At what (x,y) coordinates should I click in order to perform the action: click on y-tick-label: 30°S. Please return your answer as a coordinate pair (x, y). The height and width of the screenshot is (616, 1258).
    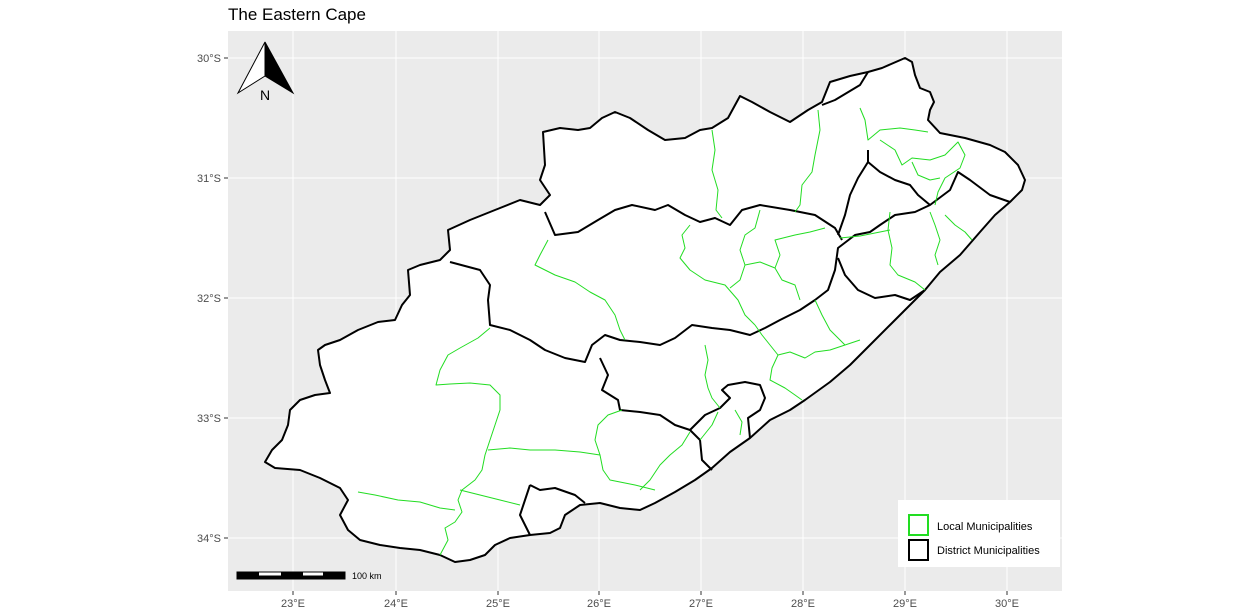
    Looking at the image, I should click on (209, 59).